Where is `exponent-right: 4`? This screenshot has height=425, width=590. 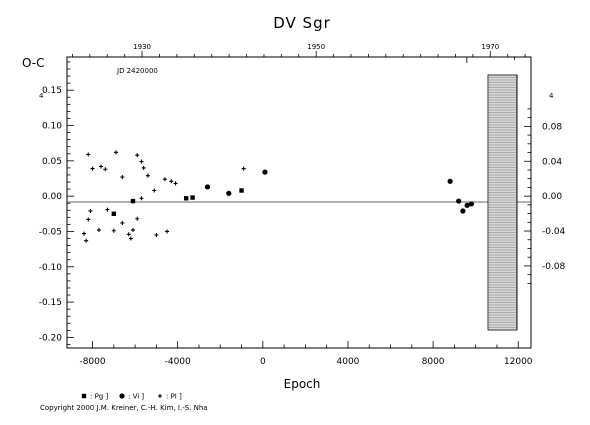
exponent-right: 4 is located at coordinates (551, 96).